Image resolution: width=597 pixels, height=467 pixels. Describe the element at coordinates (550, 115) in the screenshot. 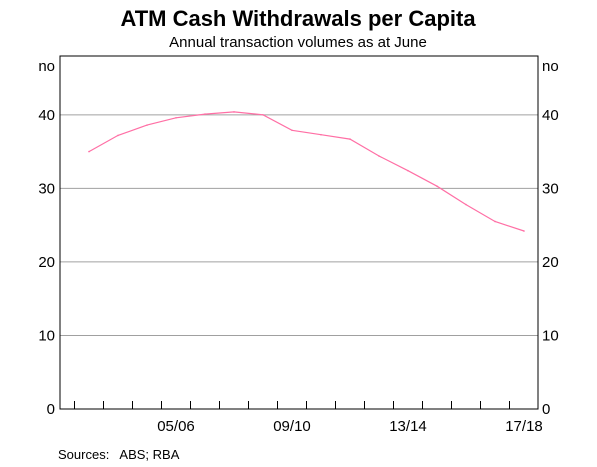

I see `y-tick-label-right: 40` at that location.